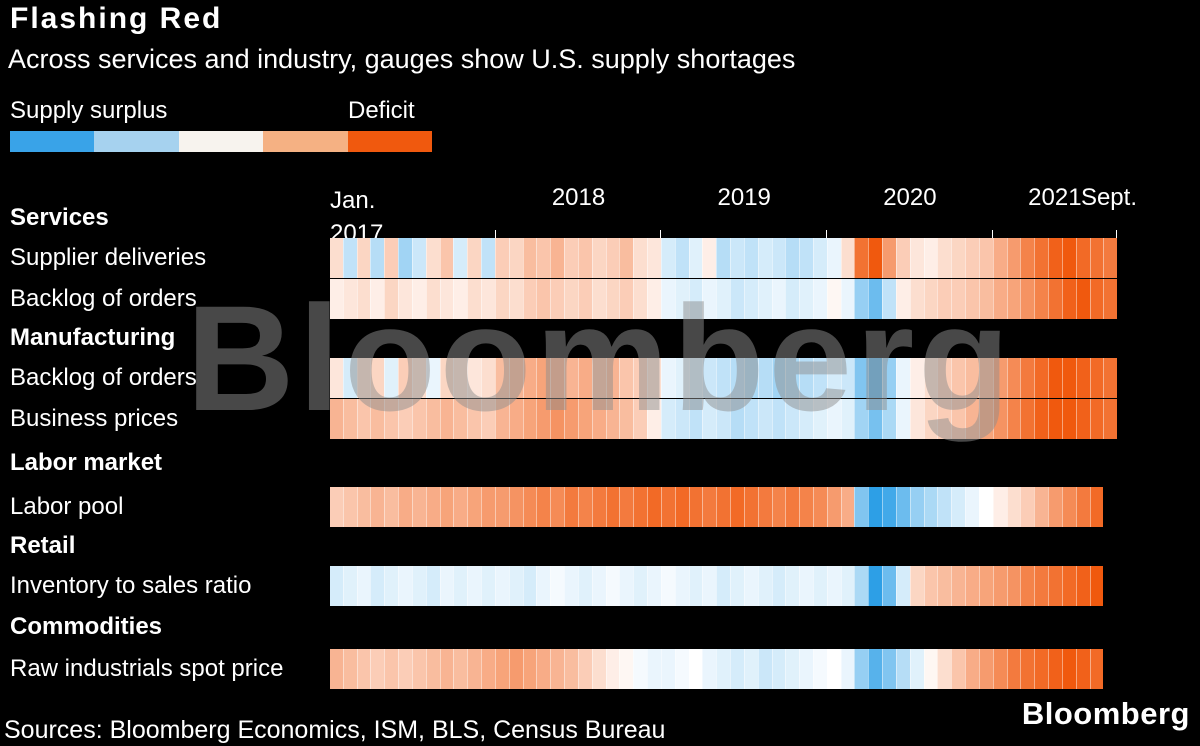 The image size is (1200, 746). What do you see at coordinates (600, 668) in the screenshot?
I see `heatmap-row: Raw industrials spot price` at bounding box center [600, 668].